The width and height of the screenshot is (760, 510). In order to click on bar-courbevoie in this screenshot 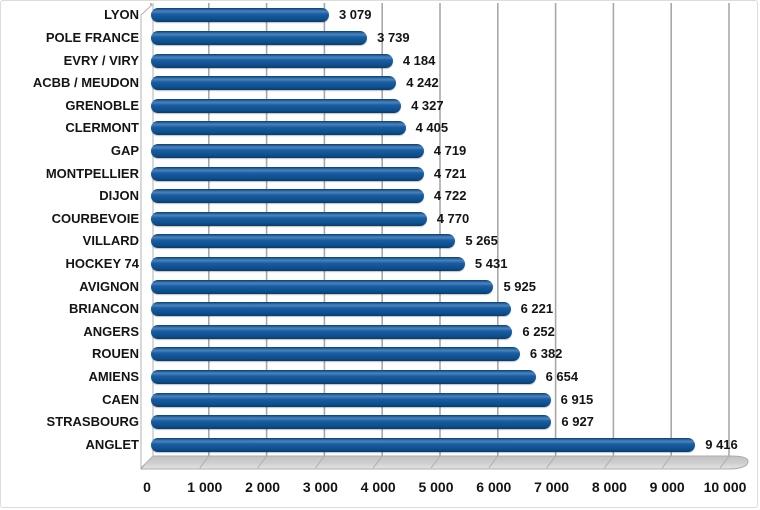, I will do `click(289, 218)`.